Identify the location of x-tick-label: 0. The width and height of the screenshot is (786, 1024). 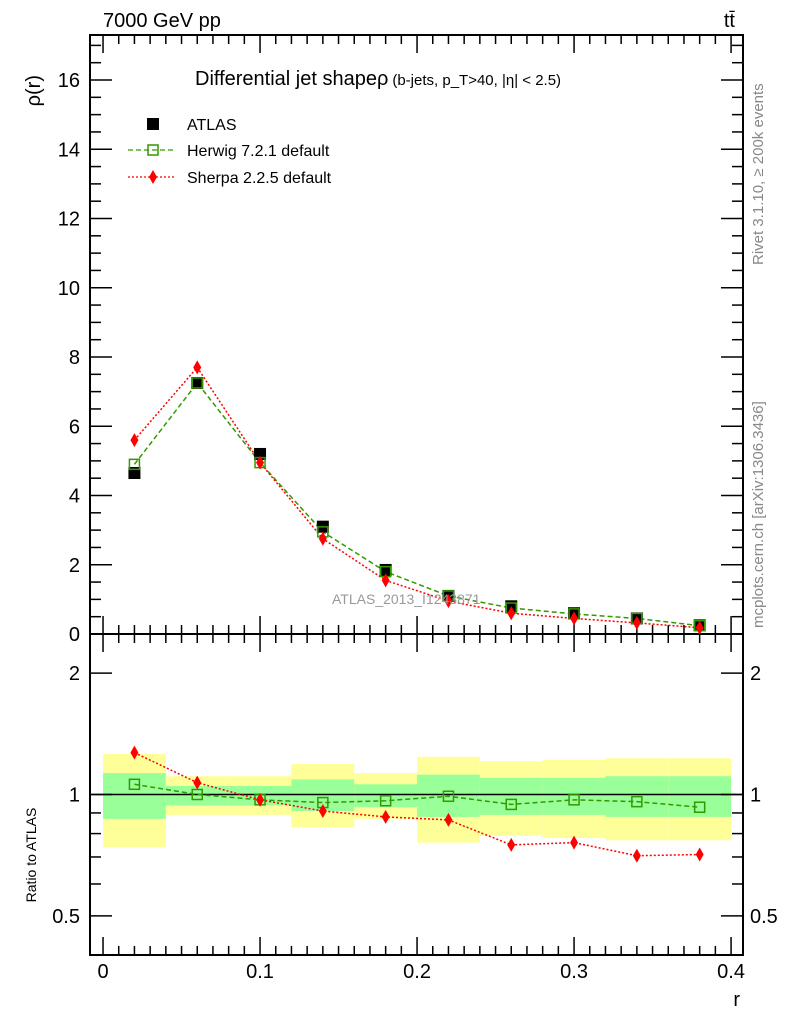
(102, 972).